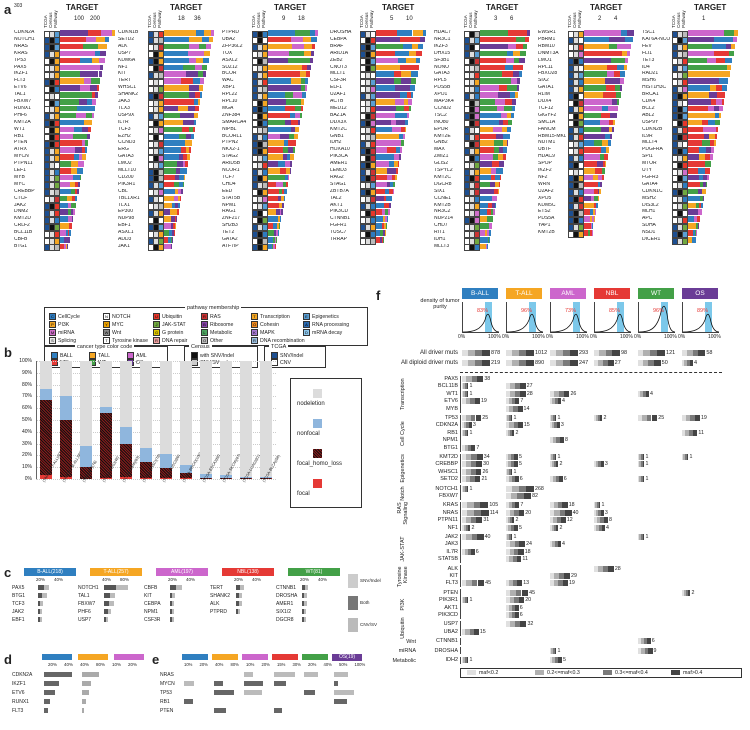 The width and height of the screenshot is (750, 730). Describe the element at coordinates (230, 60) in the screenshot. I see `gene-name: ASXL2` at that location.